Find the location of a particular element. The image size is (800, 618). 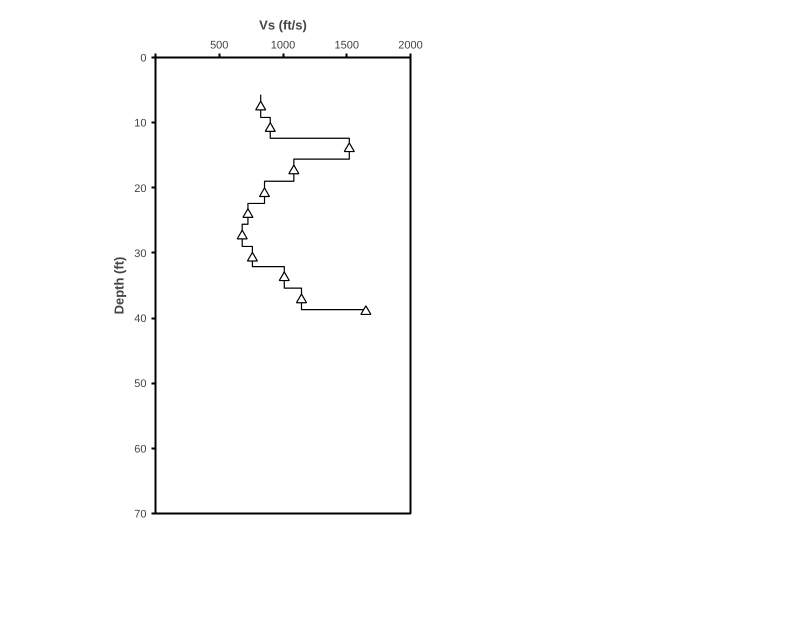

y-axis-title: Depth (ft) is located at coordinates (118, 285).